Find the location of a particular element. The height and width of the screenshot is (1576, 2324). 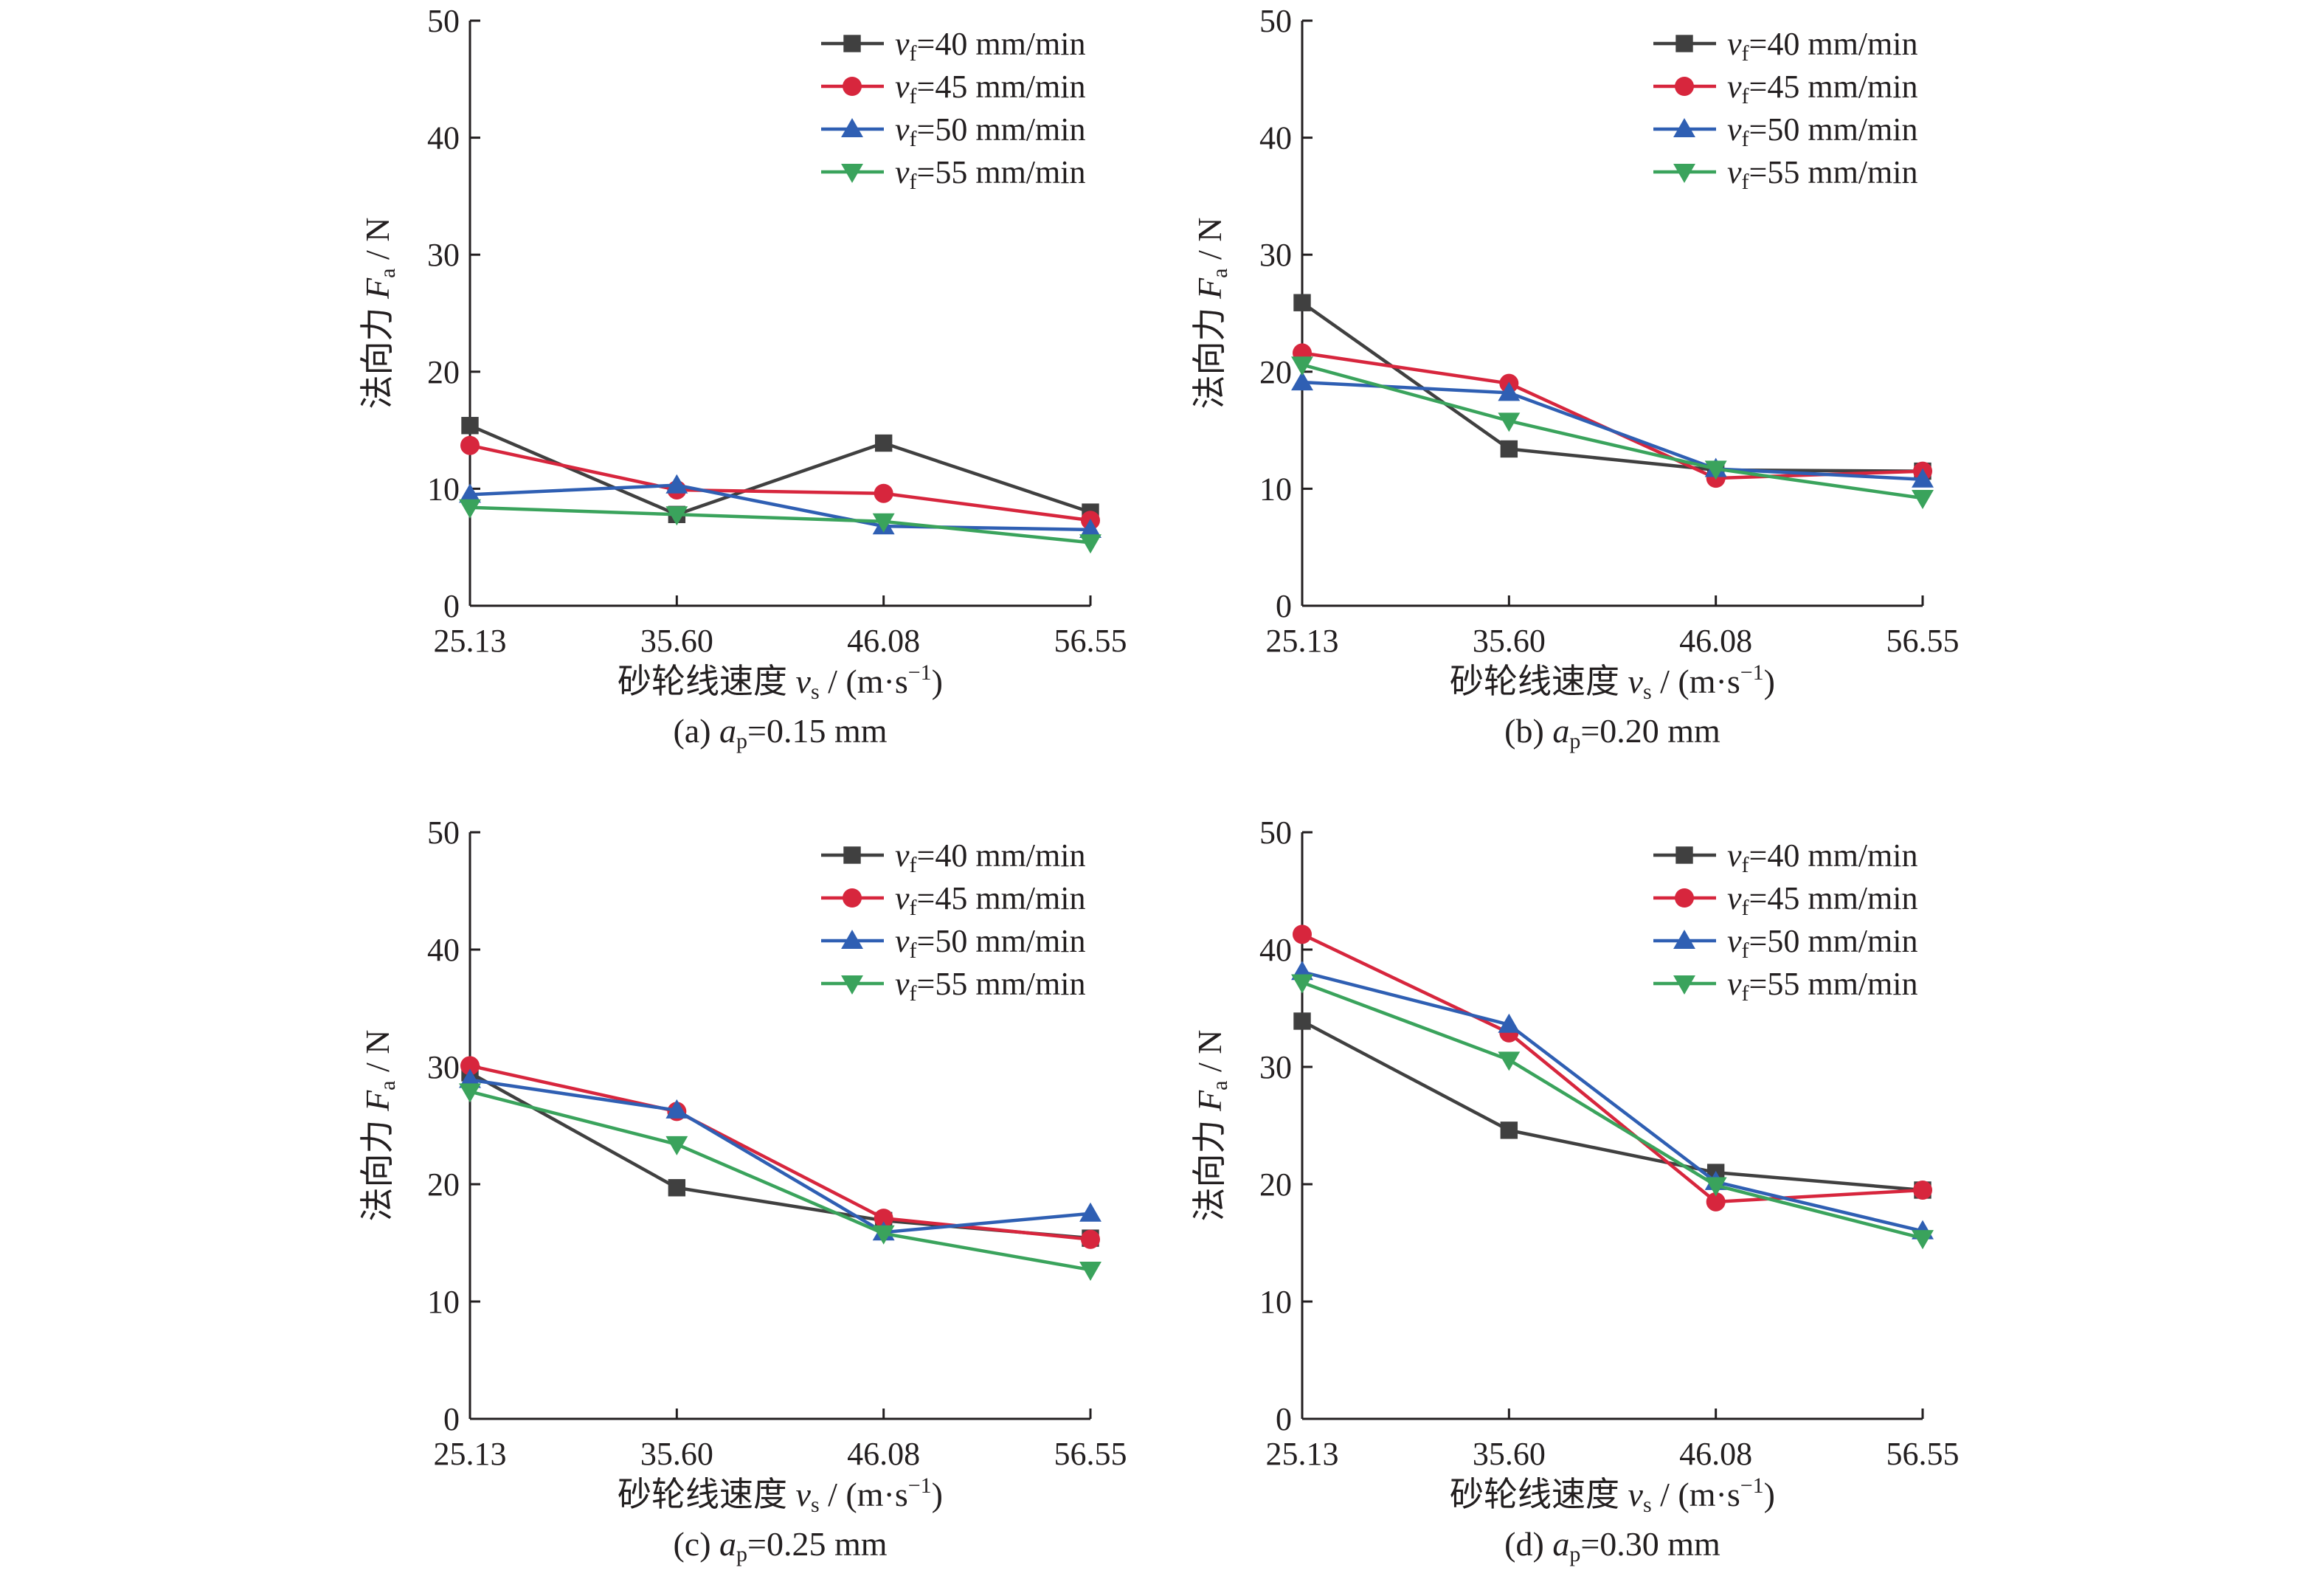

panel-caption: (d) ap=0.30 mm is located at coordinates (1612, 1546).